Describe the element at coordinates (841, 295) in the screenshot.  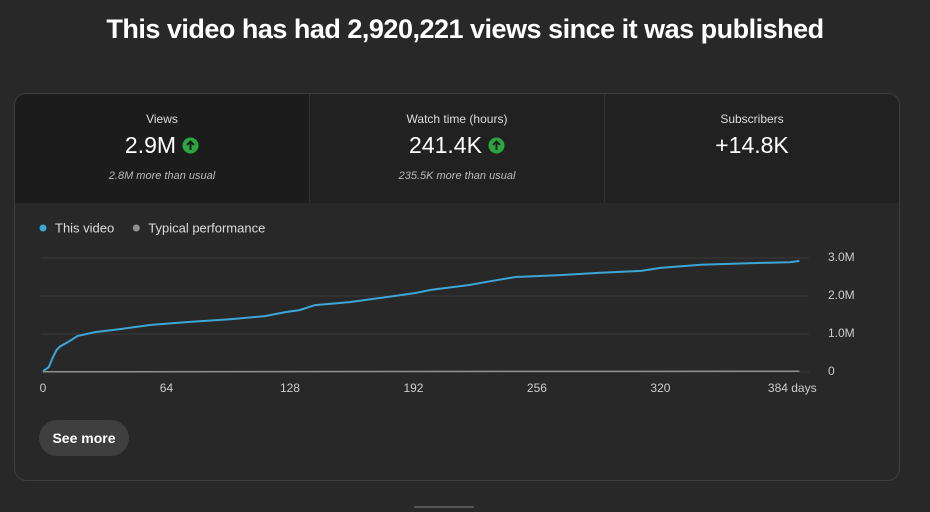
I see `y-tick-label: 2.0M` at that location.